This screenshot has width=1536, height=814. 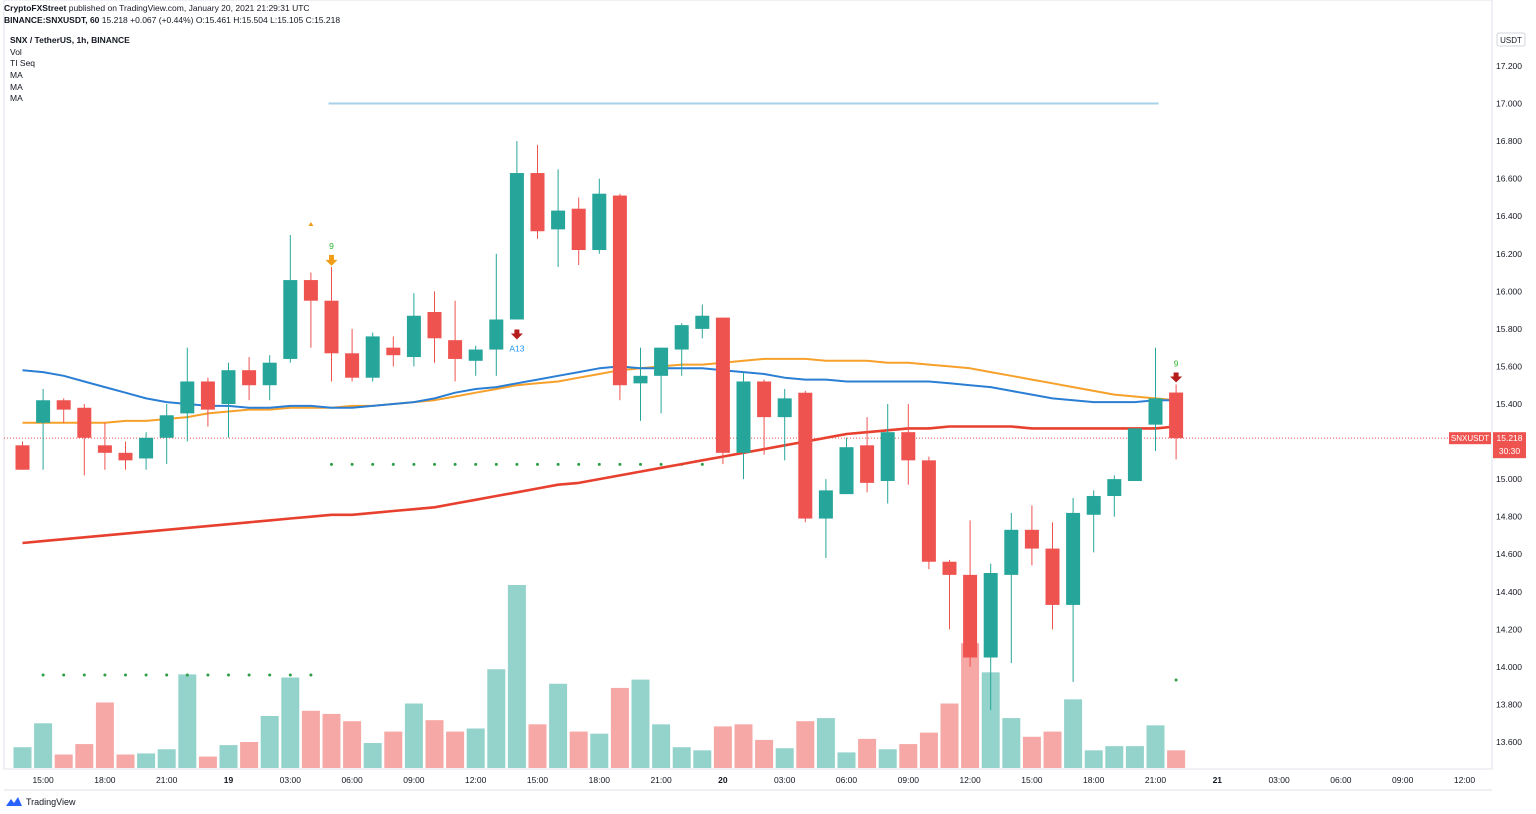 What do you see at coordinates (52, 20) in the screenshot?
I see `symbol-name: BINANCE:SNXUSDT, 60` at bounding box center [52, 20].